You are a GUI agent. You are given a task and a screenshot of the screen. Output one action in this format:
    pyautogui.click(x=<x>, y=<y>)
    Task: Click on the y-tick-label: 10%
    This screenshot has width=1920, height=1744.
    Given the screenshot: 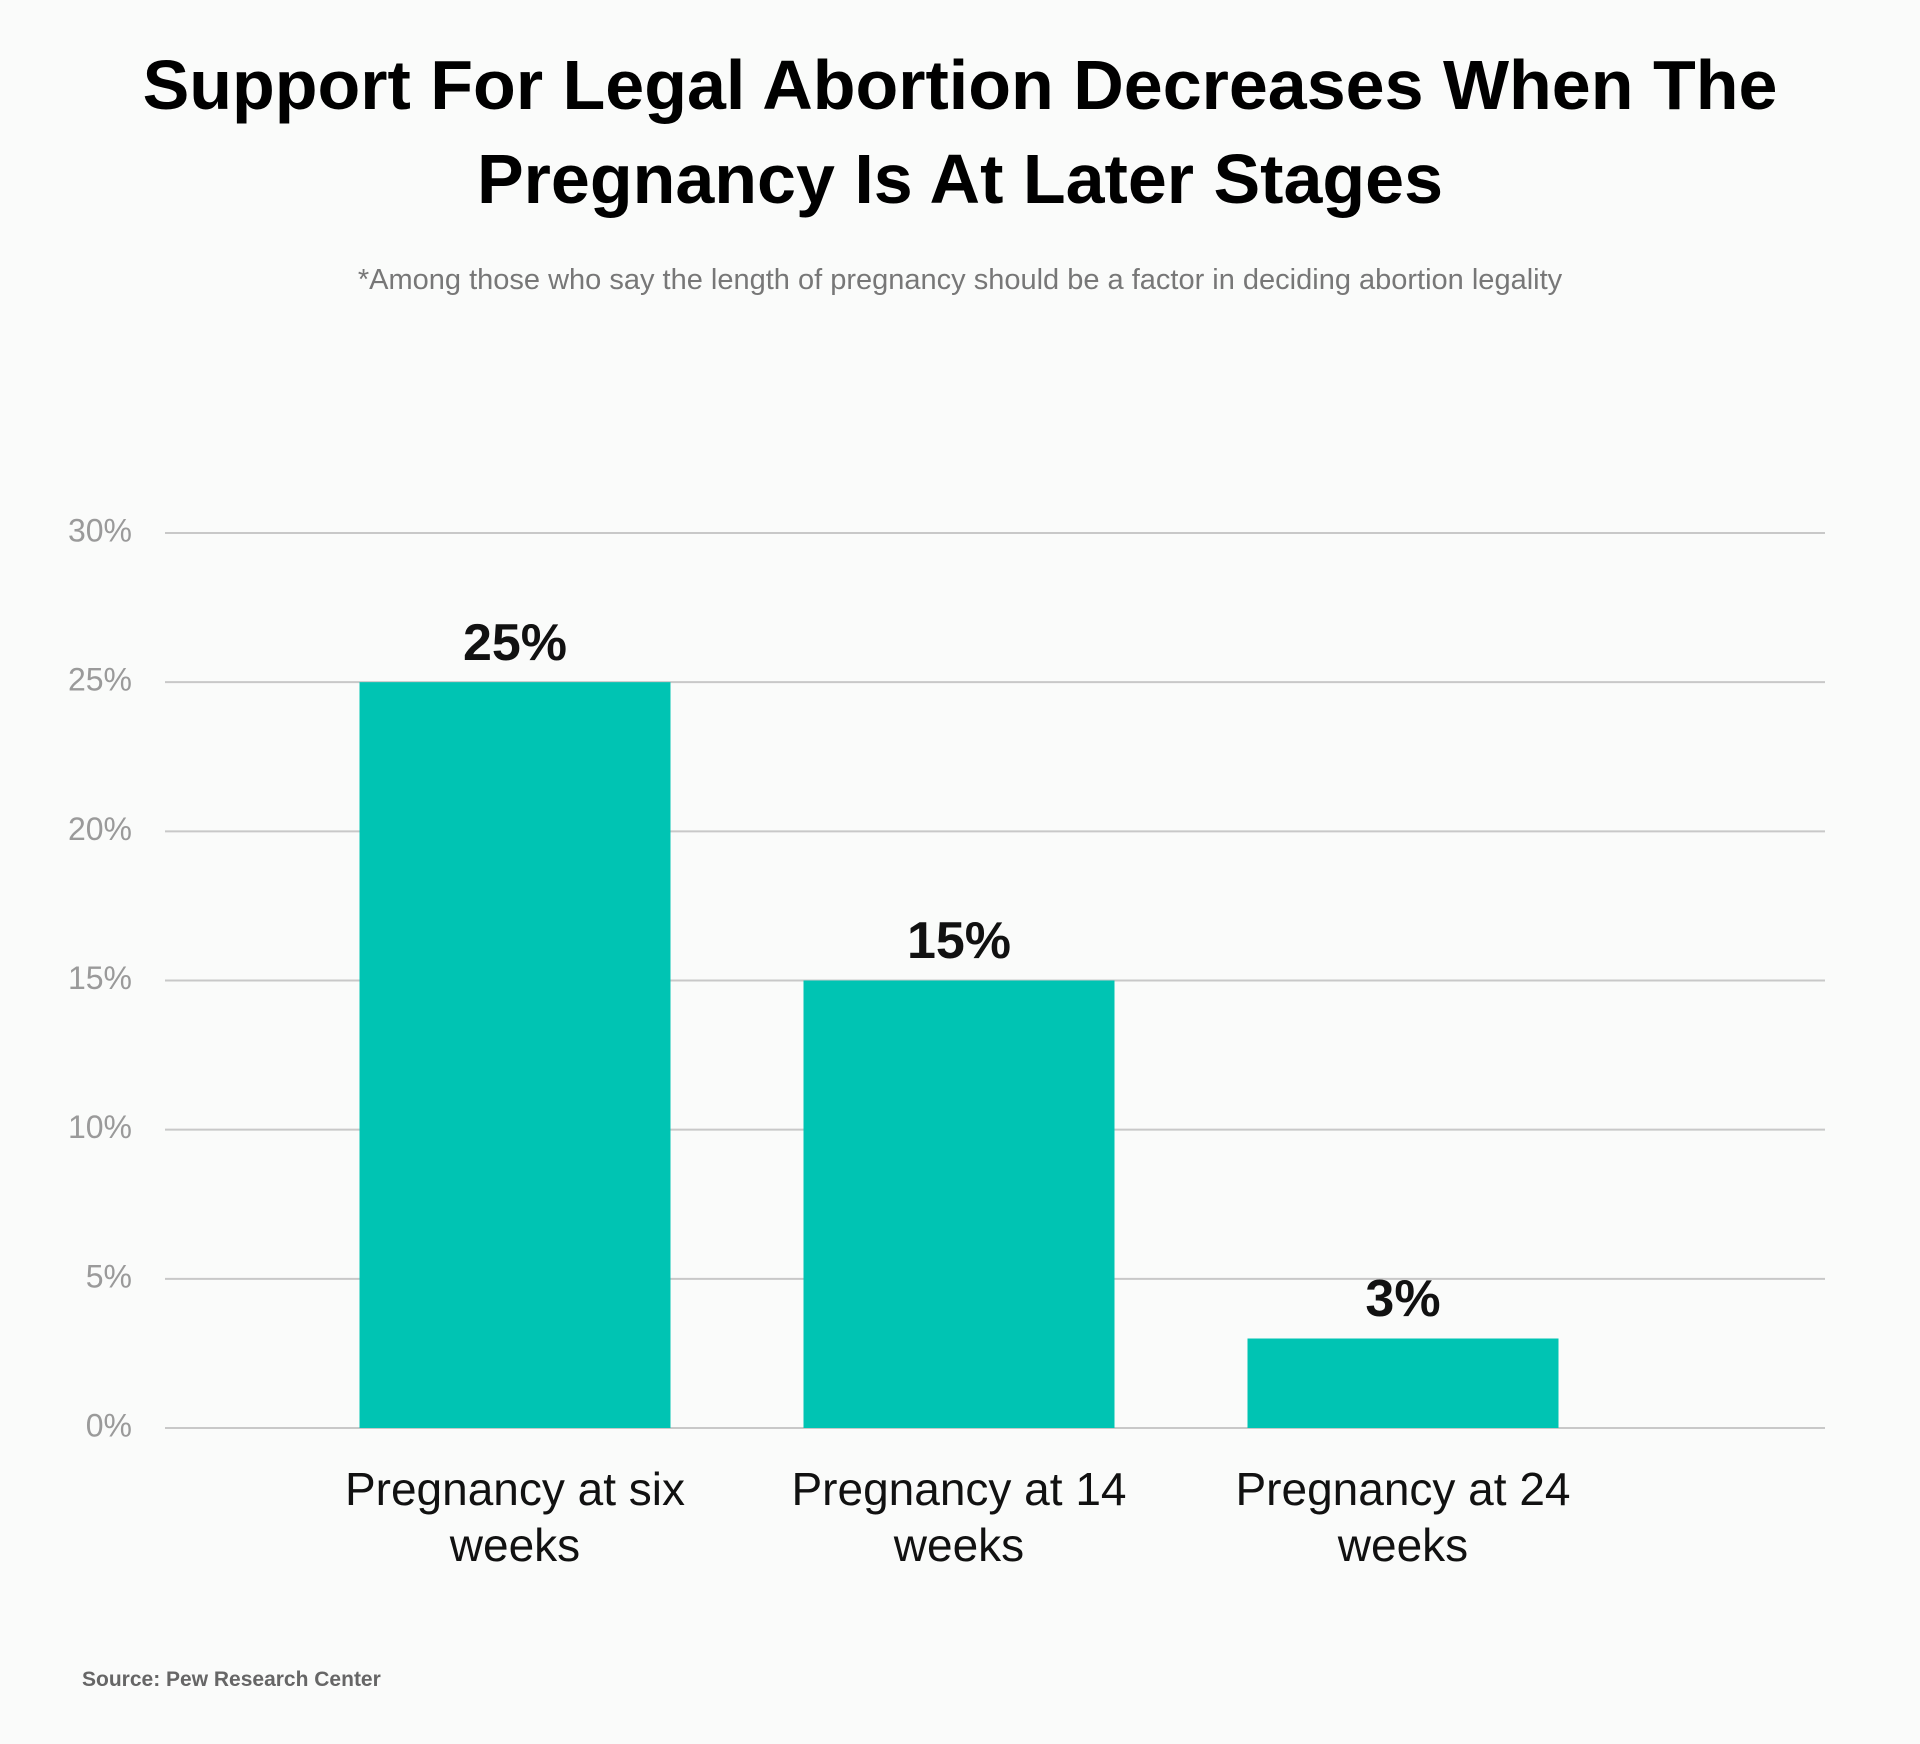 What is the action you would take?
    pyautogui.click(x=100, y=1127)
    